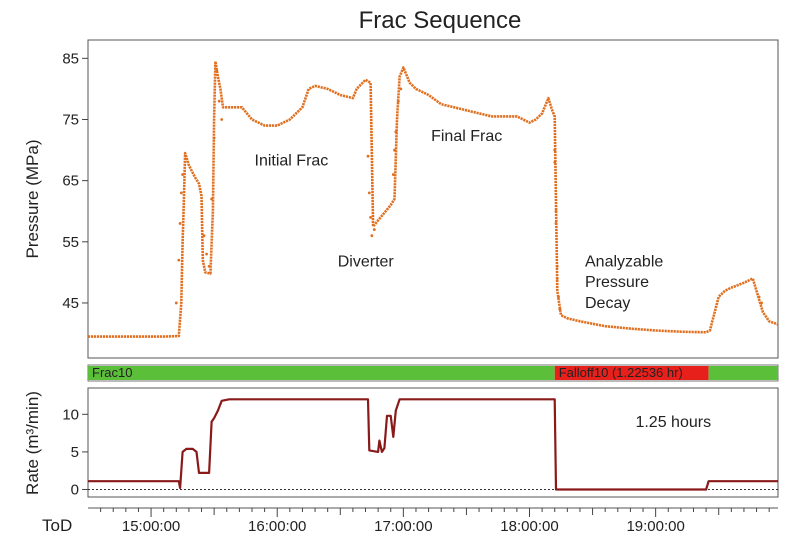 Image resolution: width=800 pixels, height=553 pixels. I want to click on pressure-annotation: Analyzable, so click(624, 261).